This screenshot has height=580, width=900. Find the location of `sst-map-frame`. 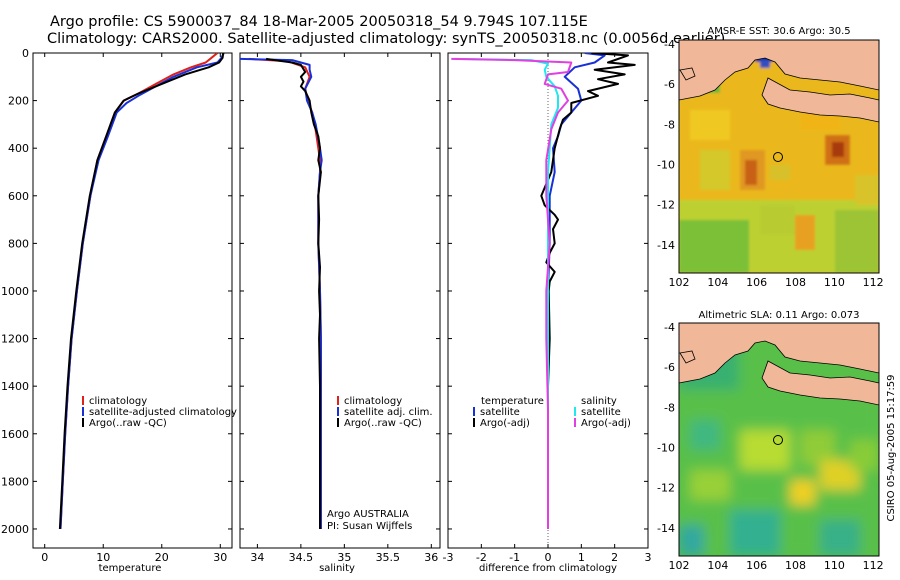

sst-map-frame is located at coordinates (779, 156).